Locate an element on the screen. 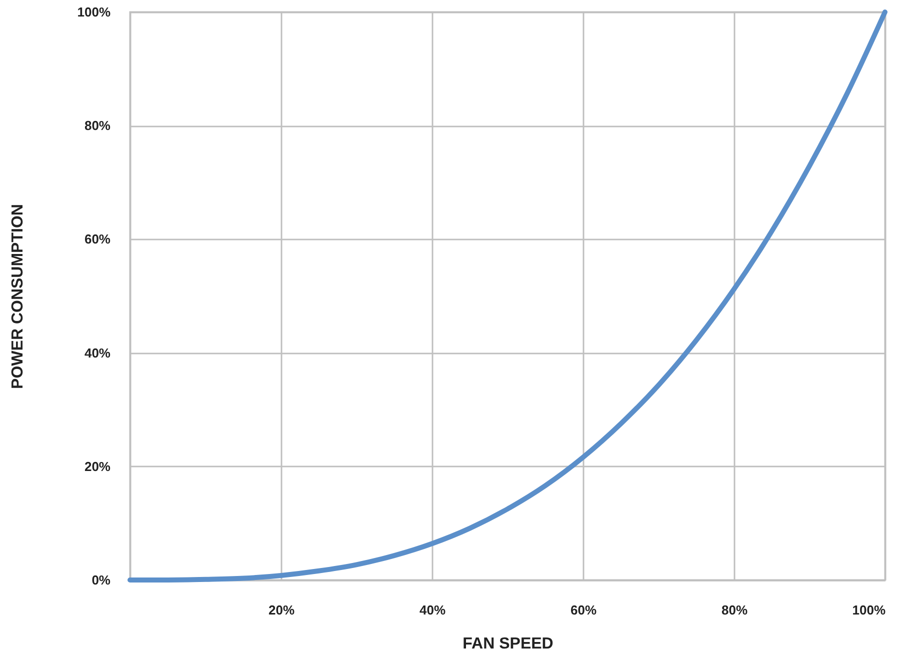 The height and width of the screenshot is (665, 910). y-tick-label: 60% is located at coordinates (97, 239).